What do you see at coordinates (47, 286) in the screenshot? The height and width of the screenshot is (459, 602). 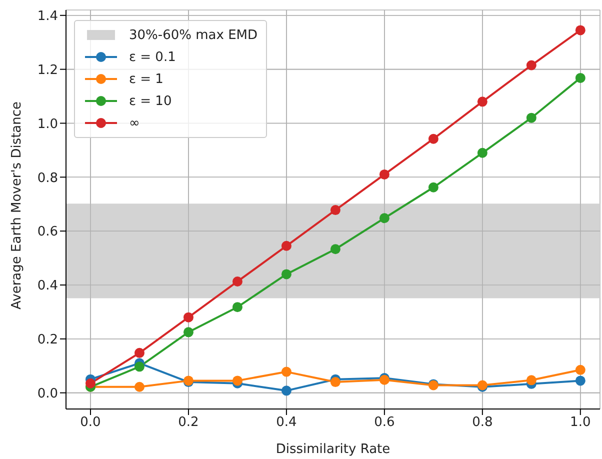 I see `y-tick-label: 0.4` at bounding box center [47, 286].